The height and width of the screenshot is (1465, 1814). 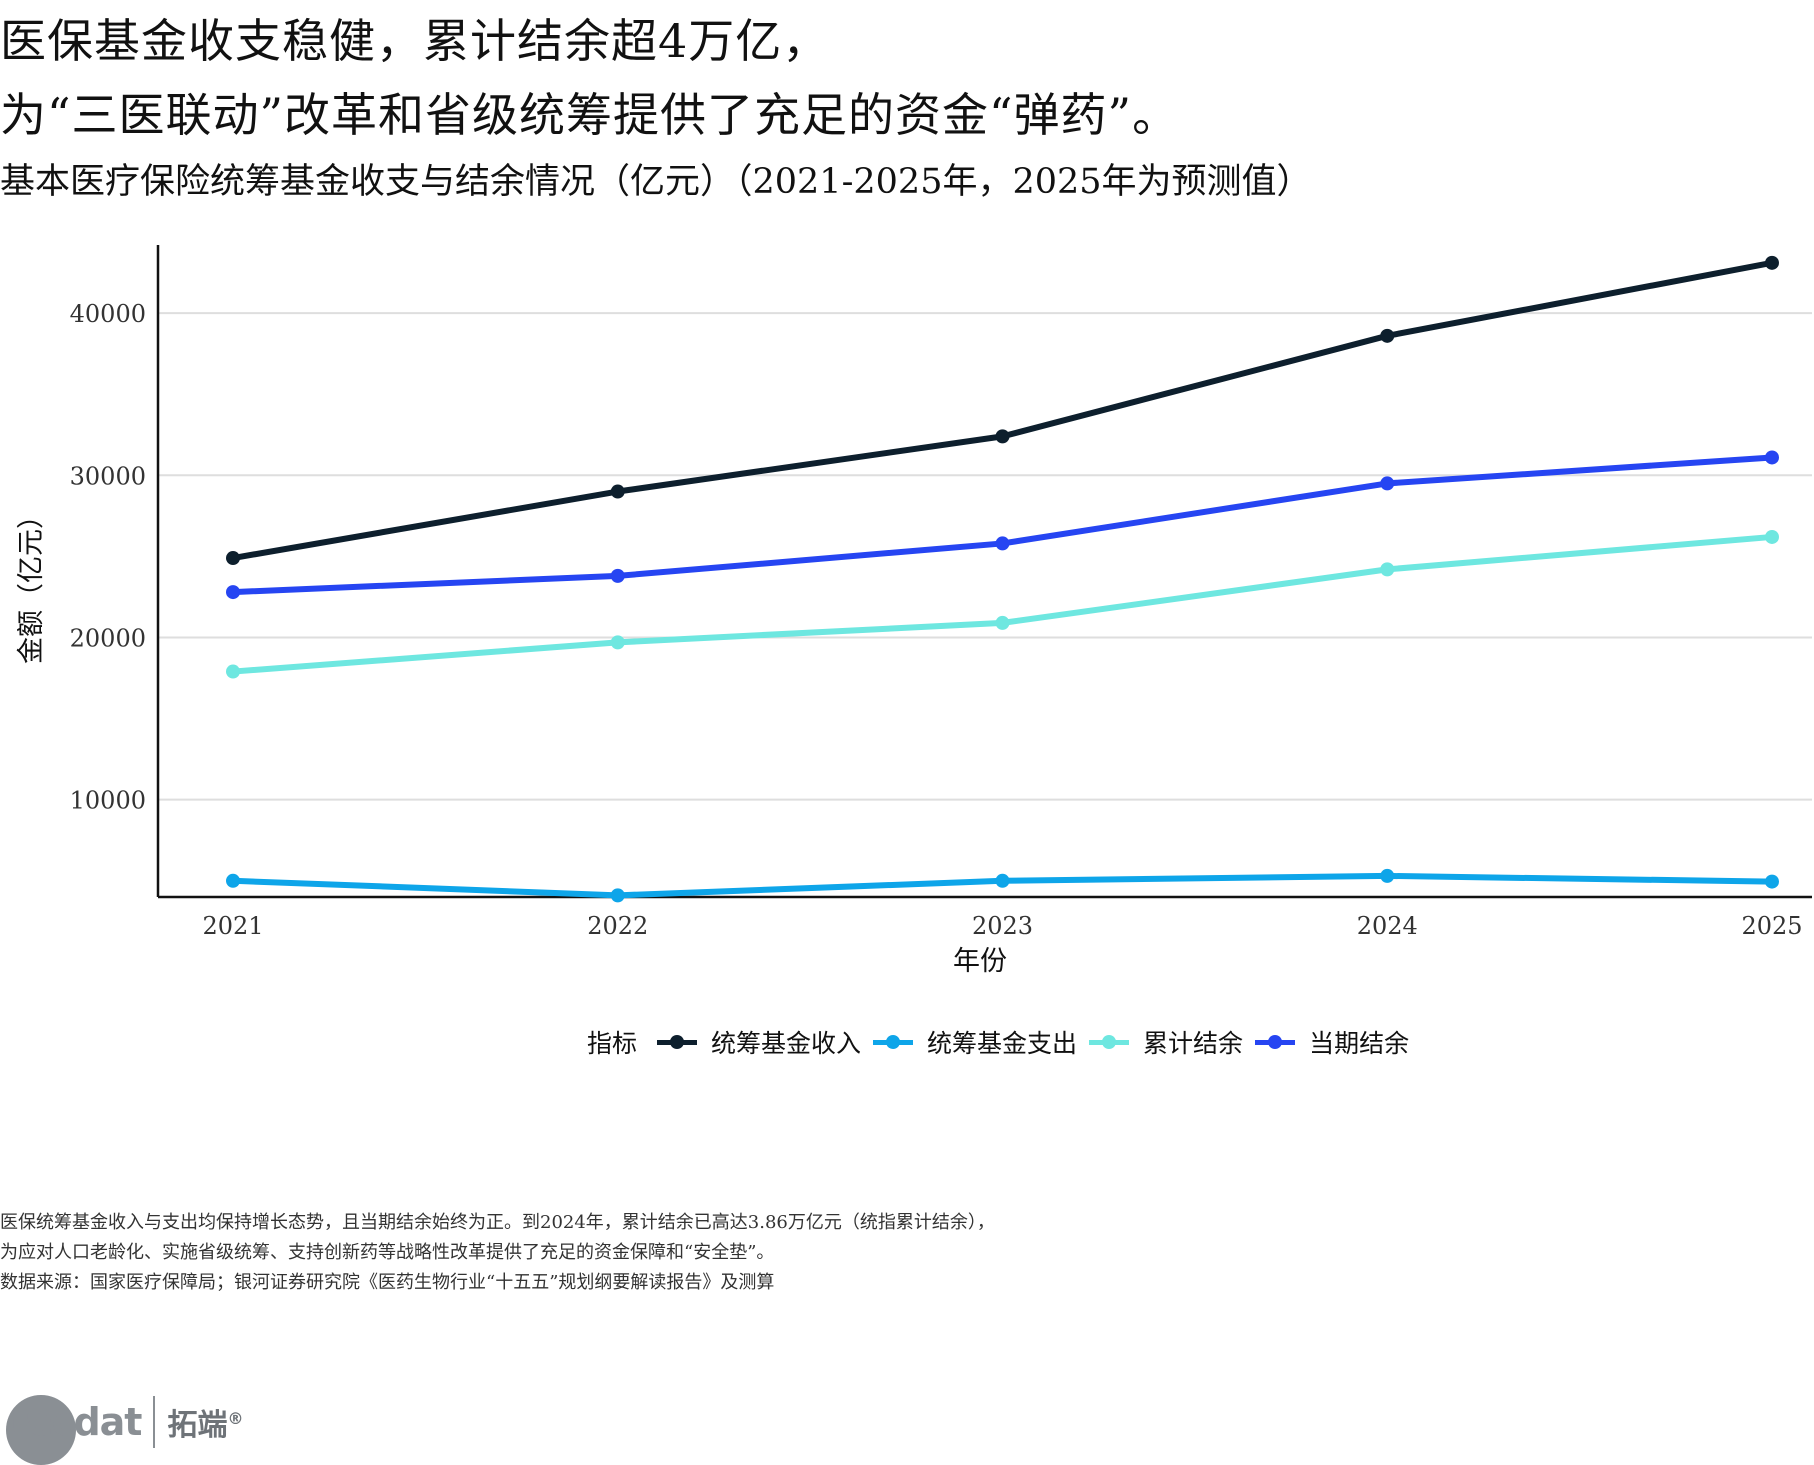 I want to click on y-tick-label-30000: 30000, so click(x=108, y=476).